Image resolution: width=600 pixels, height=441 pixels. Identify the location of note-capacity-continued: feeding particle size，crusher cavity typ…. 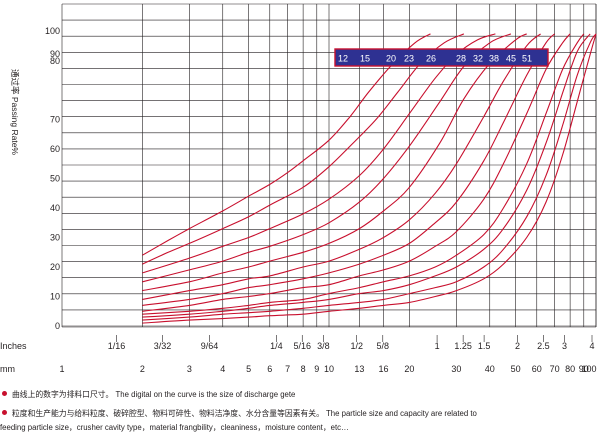
(174, 427).